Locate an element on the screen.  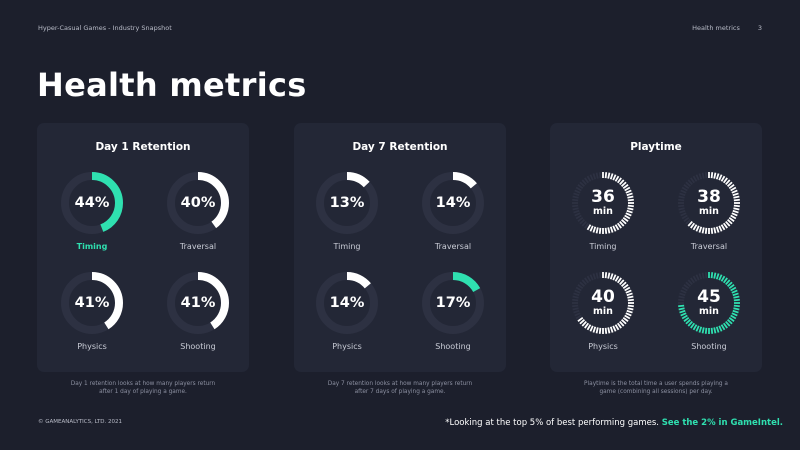
card-title: Day 7 Retention is located at coordinates (400, 147).